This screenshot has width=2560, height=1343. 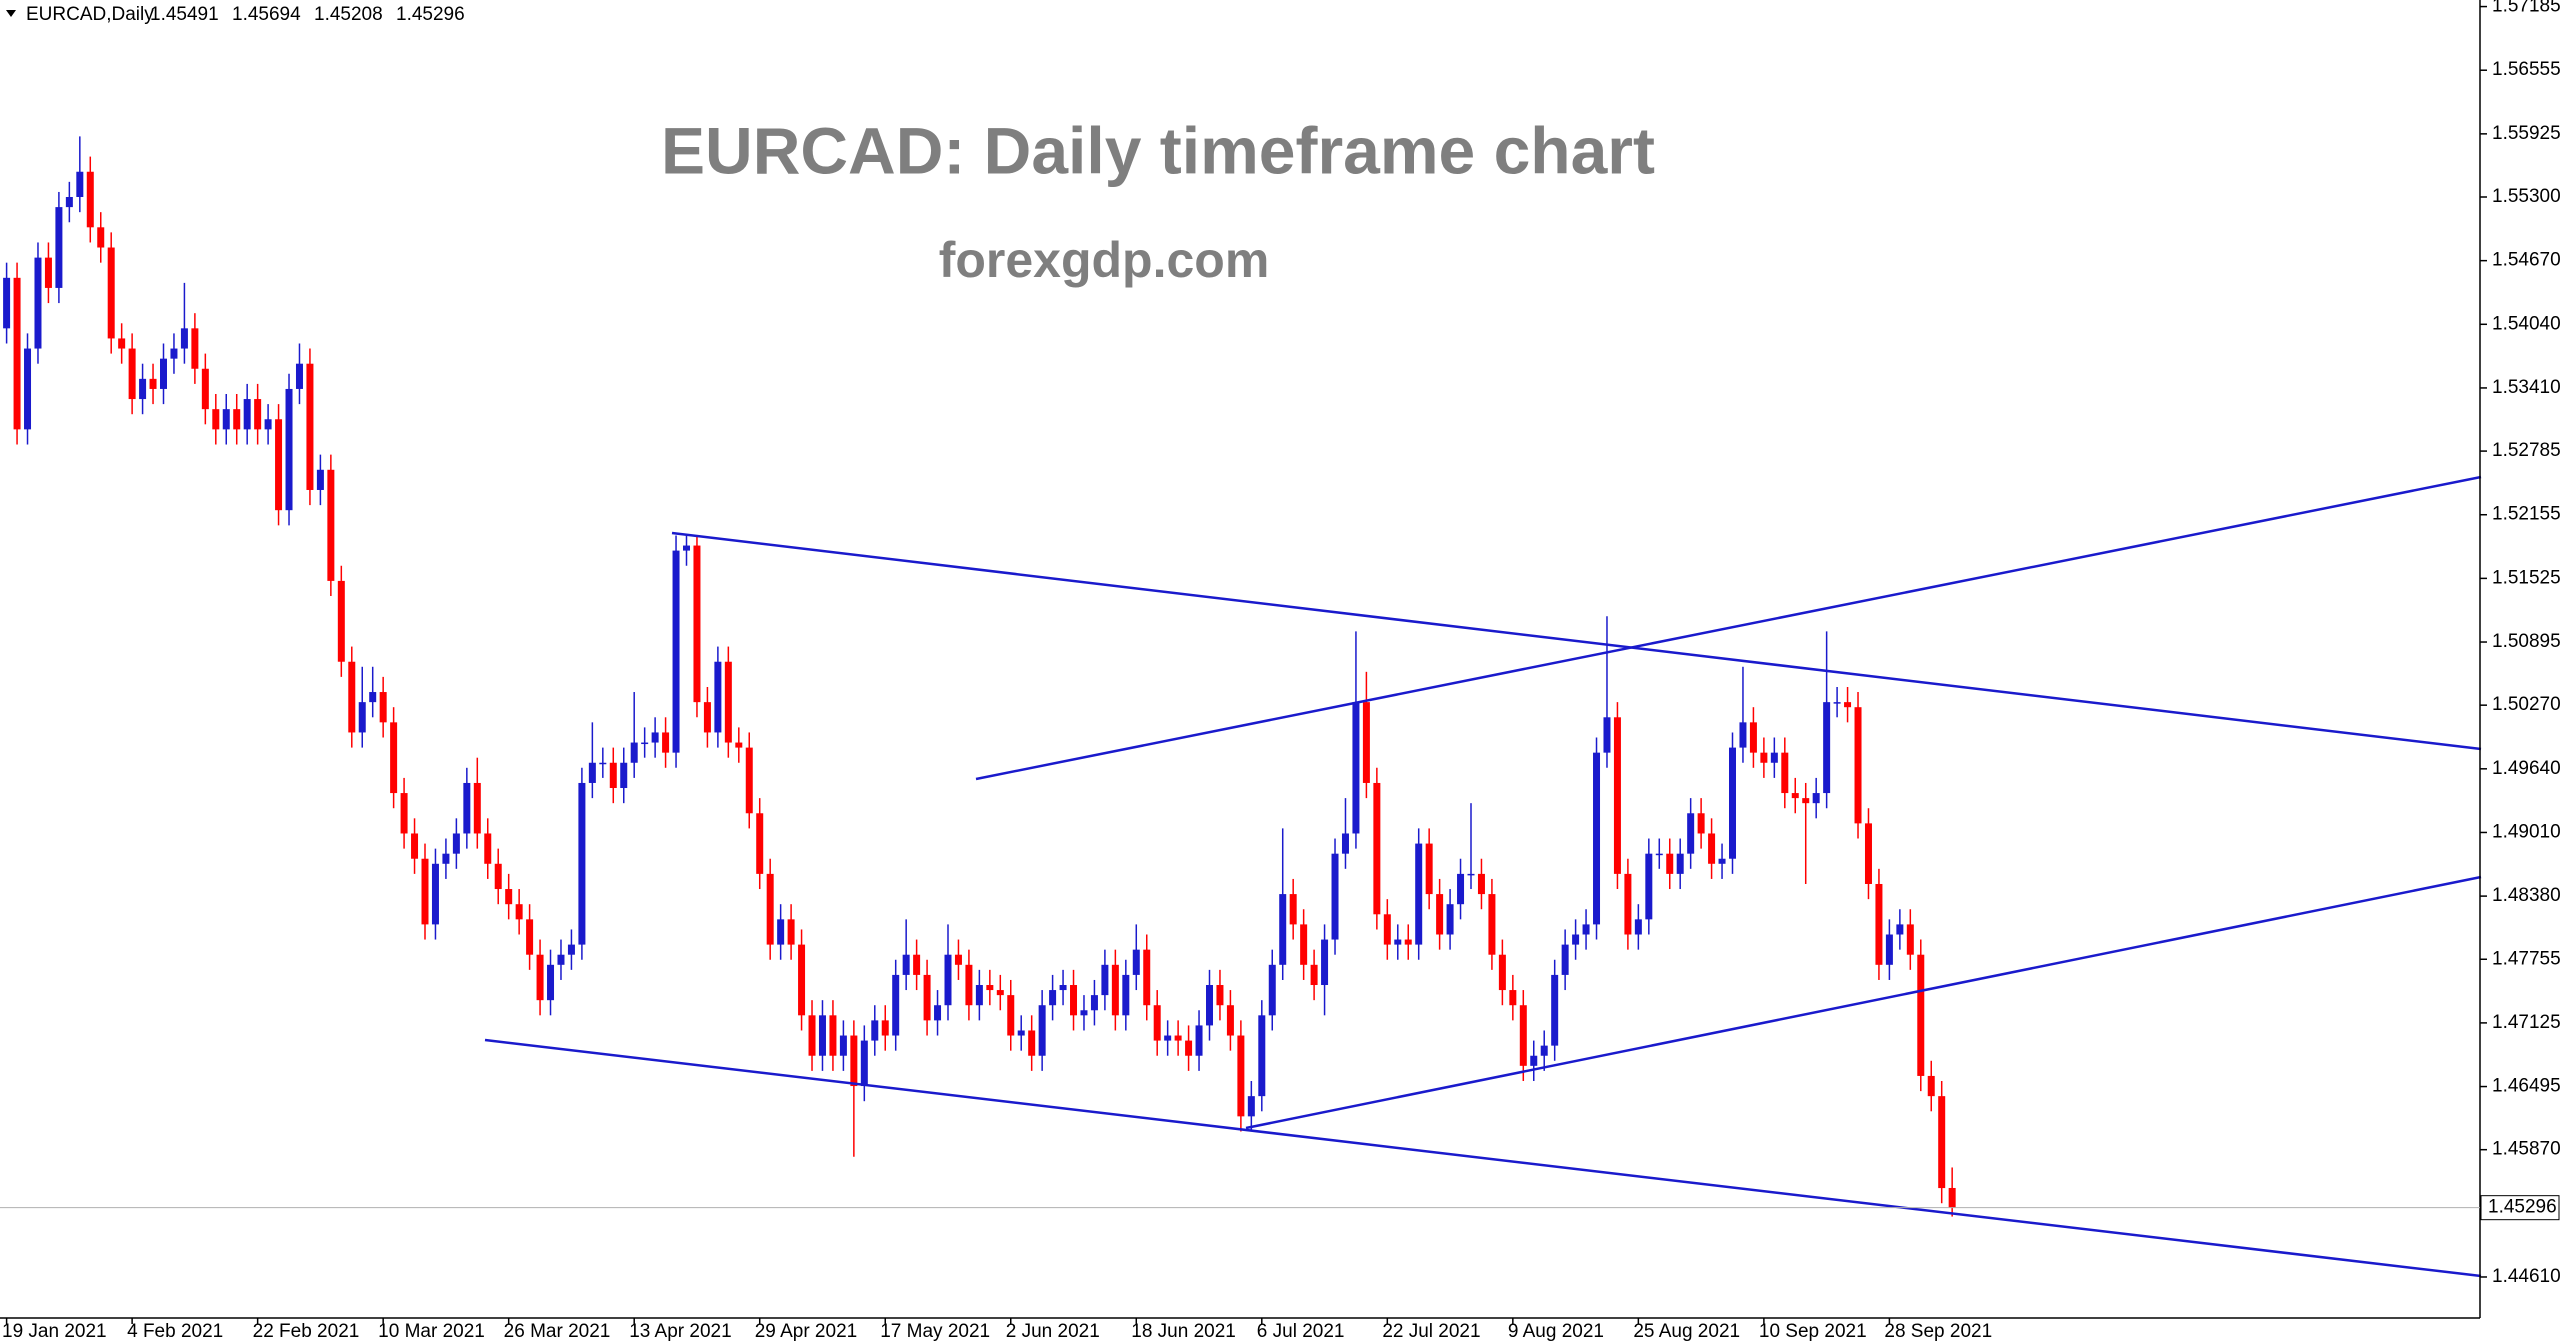 What do you see at coordinates (2526, 450) in the screenshot?
I see `y-tick-label: 1.52785` at bounding box center [2526, 450].